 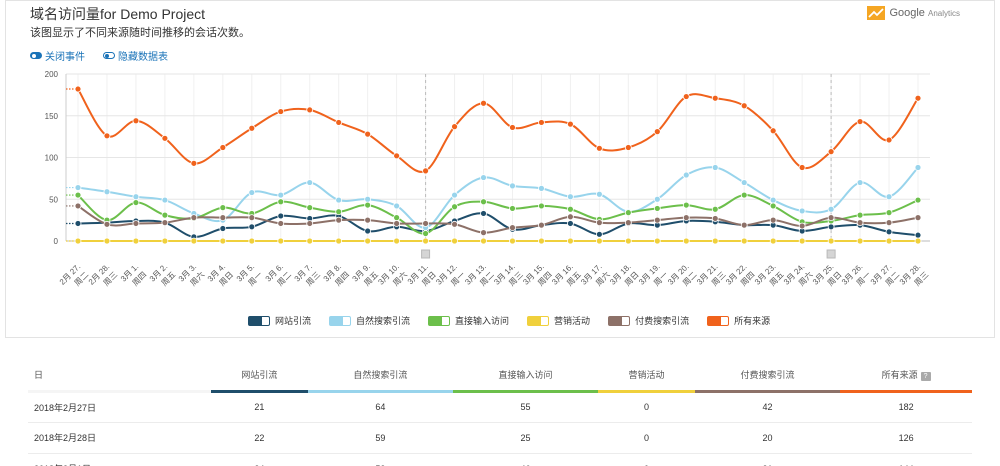 I want to click on toggle-data-table: 隐藏数据表, so click(x=135, y=55).